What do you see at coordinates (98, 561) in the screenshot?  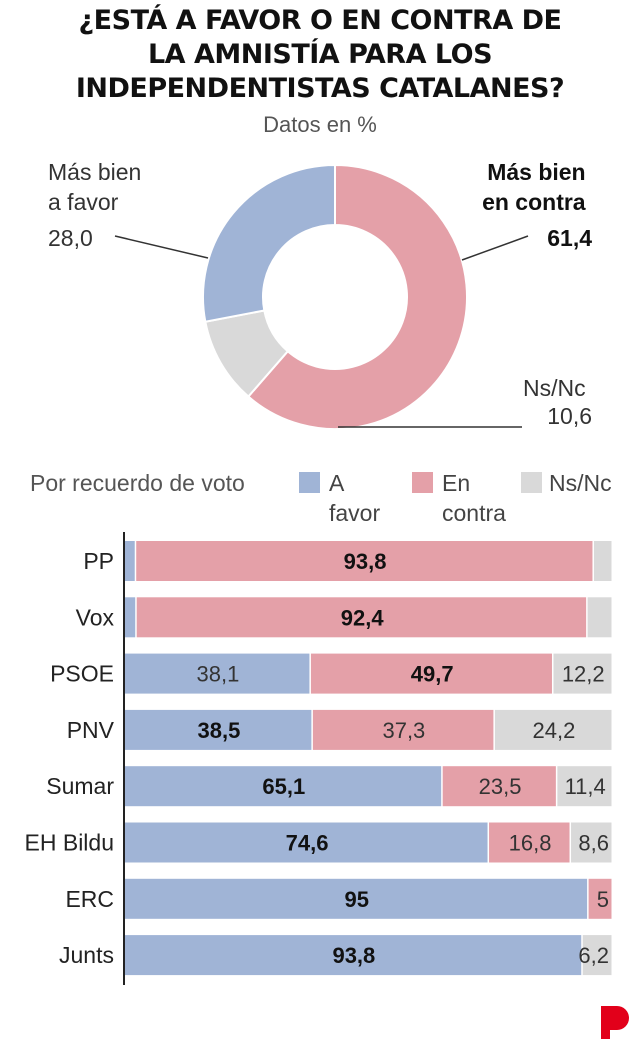 I see `bar-category-label: PP` at bounding box center [98, 561].